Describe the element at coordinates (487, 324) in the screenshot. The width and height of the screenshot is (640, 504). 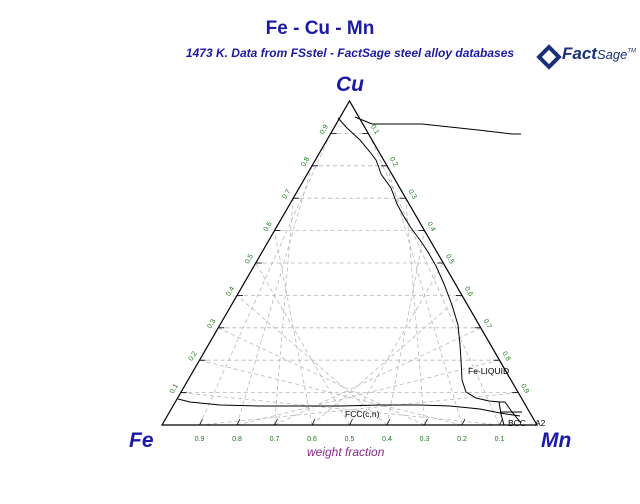
I see `tick-label-right: 0.7` at that location.